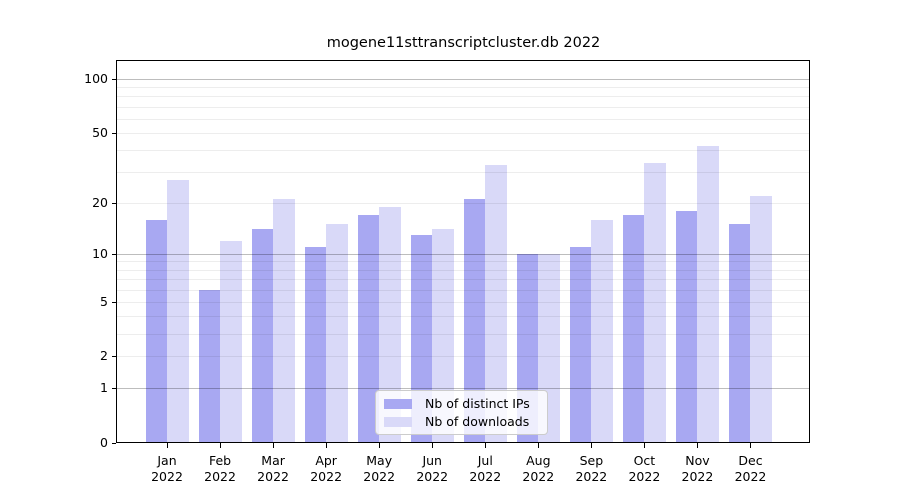  I want to click on y-tick-label-5: 5, so click(104, 301).